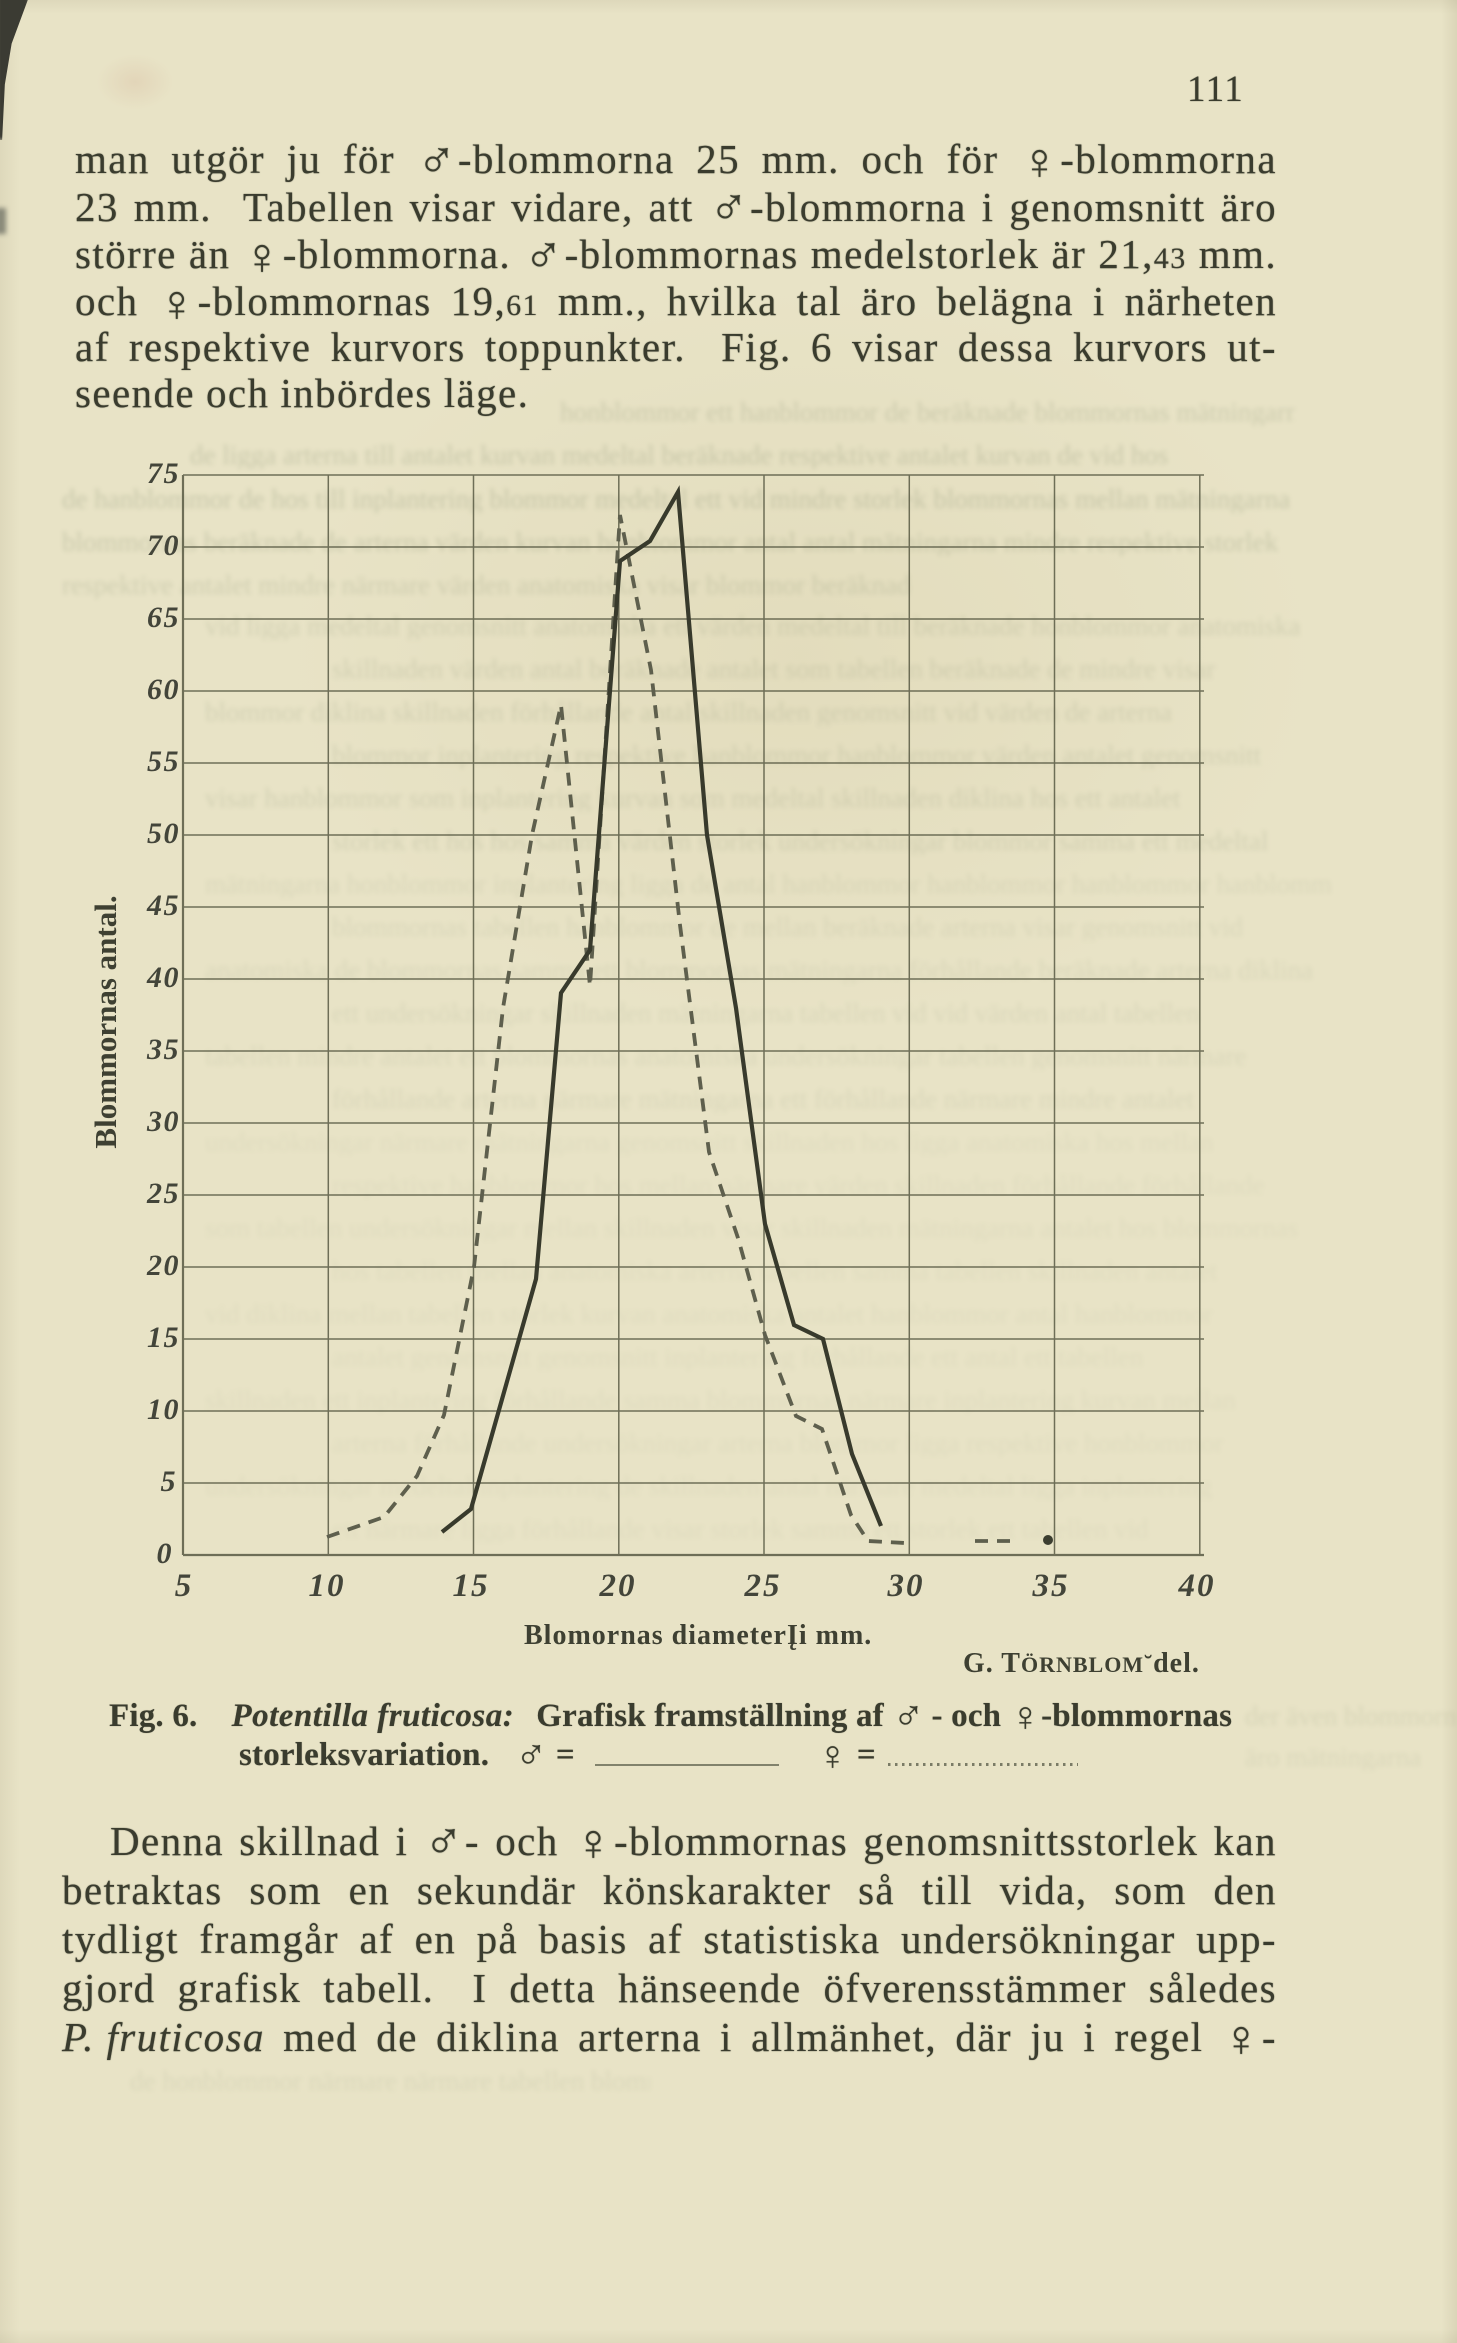 This screenshot has width=1457, height=2343. What do you see at coordinates (163, 545) in the screenshot?
I see `svg-text: 70` at bounding box center [163, 545].